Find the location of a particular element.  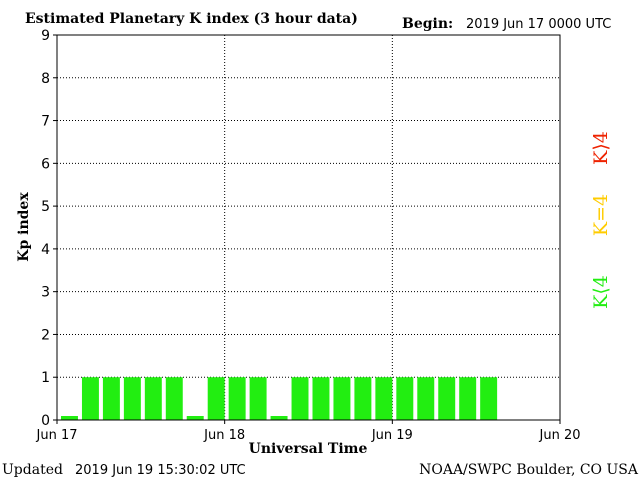

x-tick-label: Jun 17 is located at coordinates (57, 435).